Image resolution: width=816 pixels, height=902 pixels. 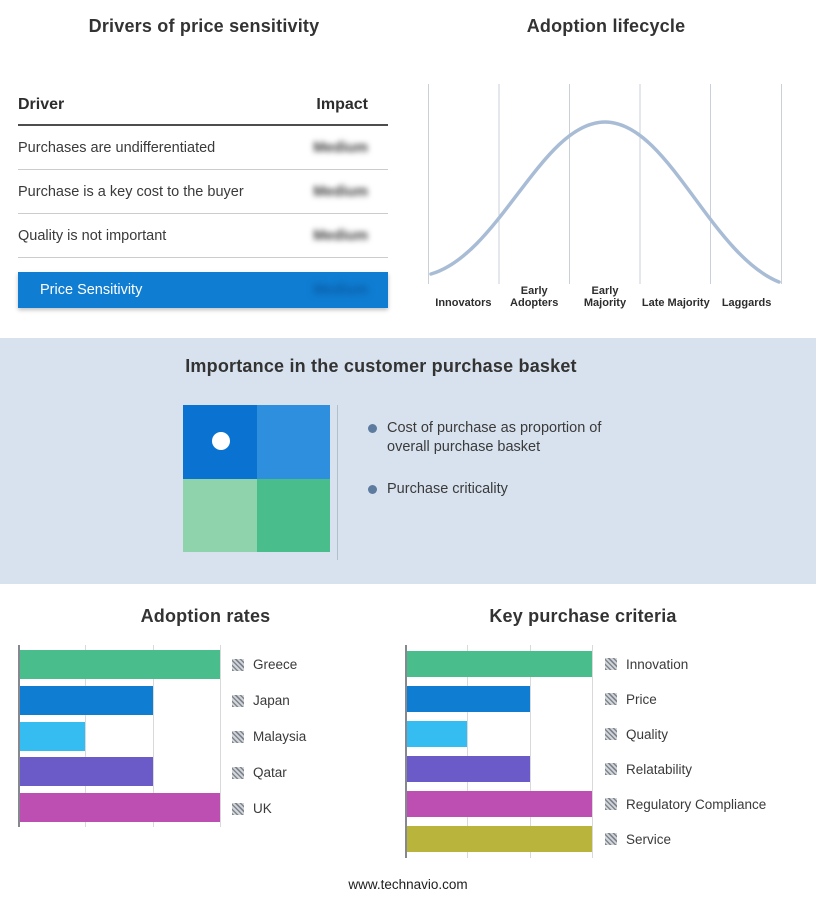 I want to click on column-header-driver: Driver, so click(x=41, y=104).